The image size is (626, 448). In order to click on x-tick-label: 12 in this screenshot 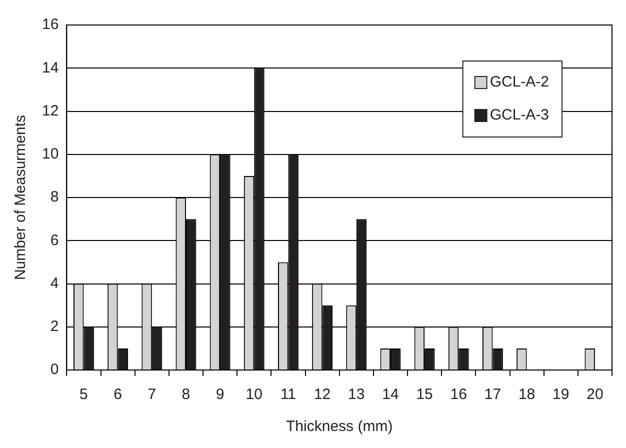, I will do `click(322, 395)`.